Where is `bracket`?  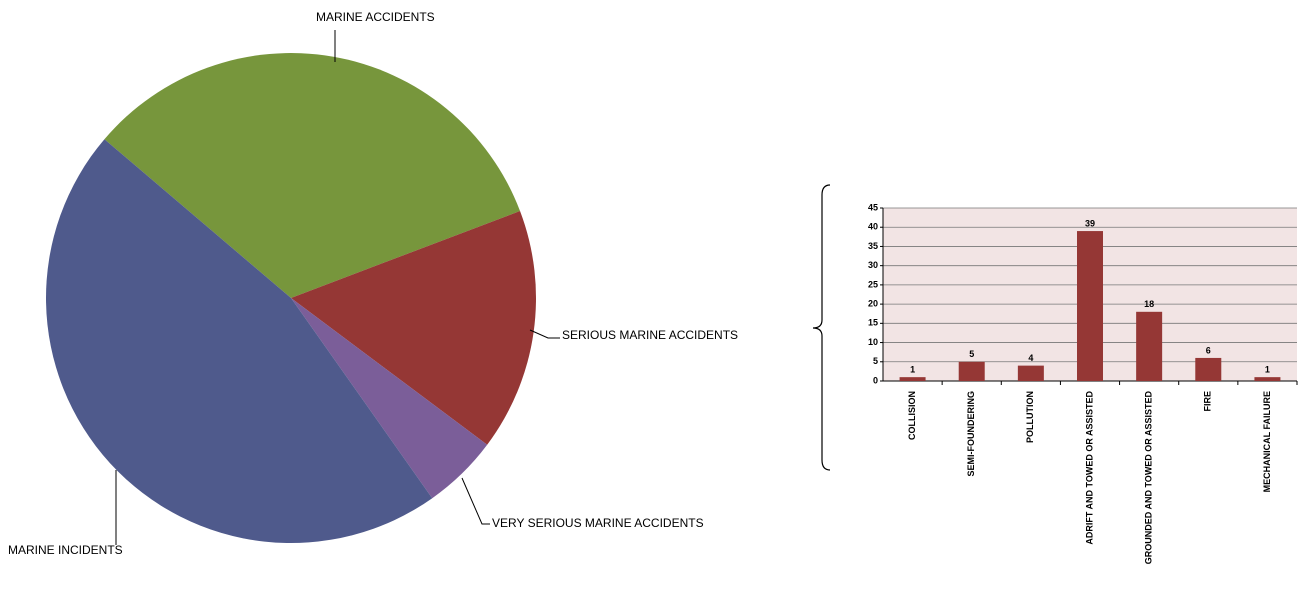
bracket is located at coordinates (821, 327).